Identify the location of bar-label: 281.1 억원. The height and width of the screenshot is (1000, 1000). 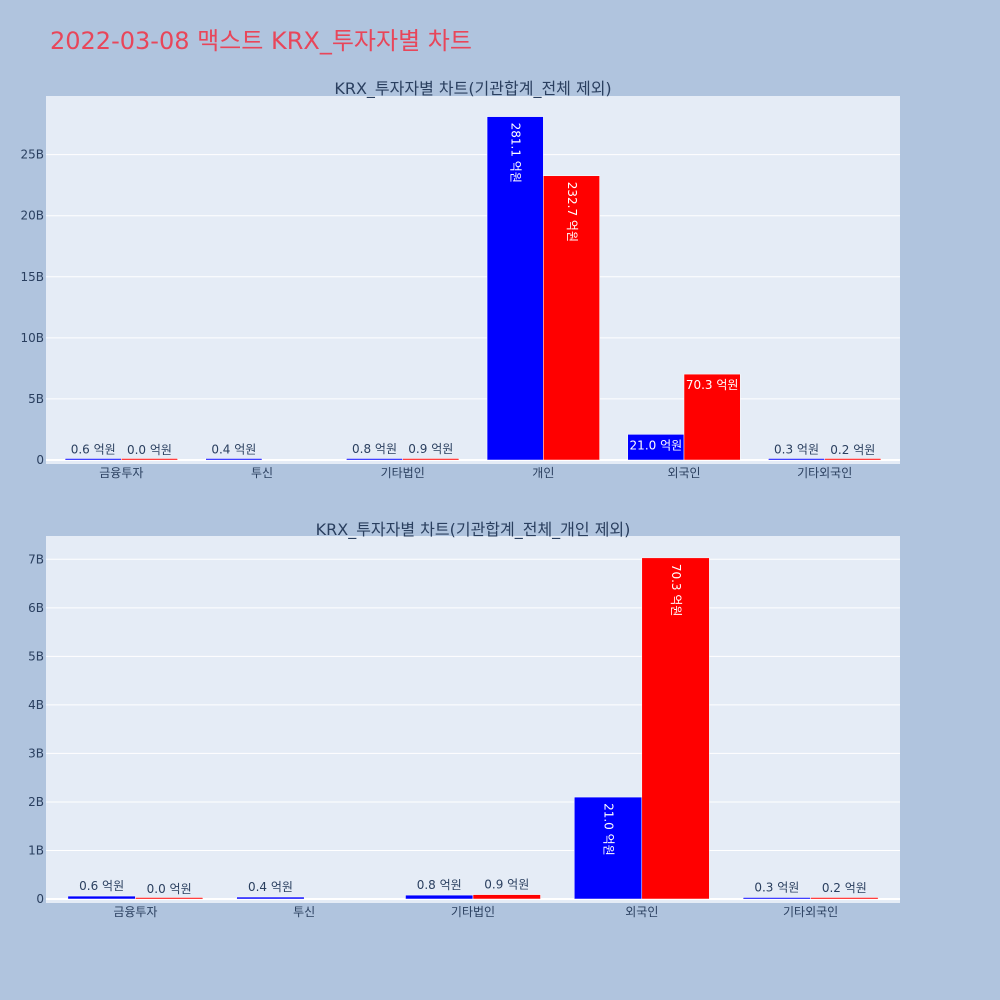
(516, 153).